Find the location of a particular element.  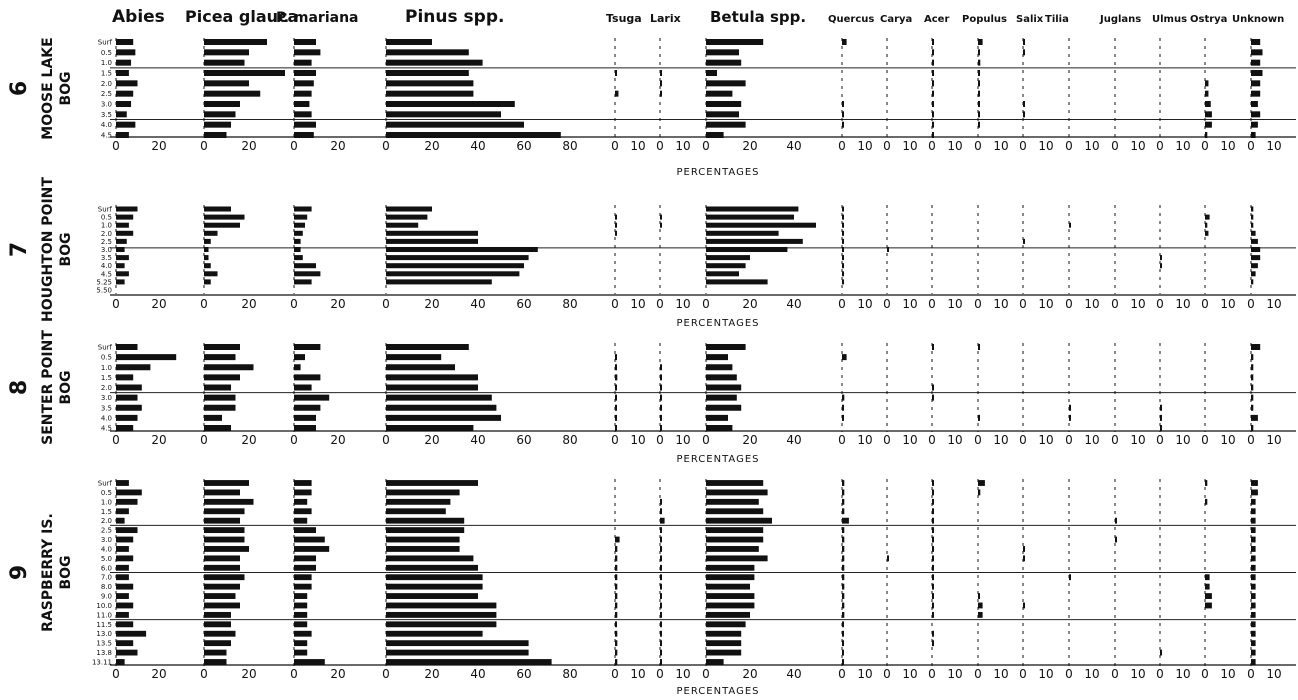

tick-label-betula: 20 is located at coordinates (749, 674).